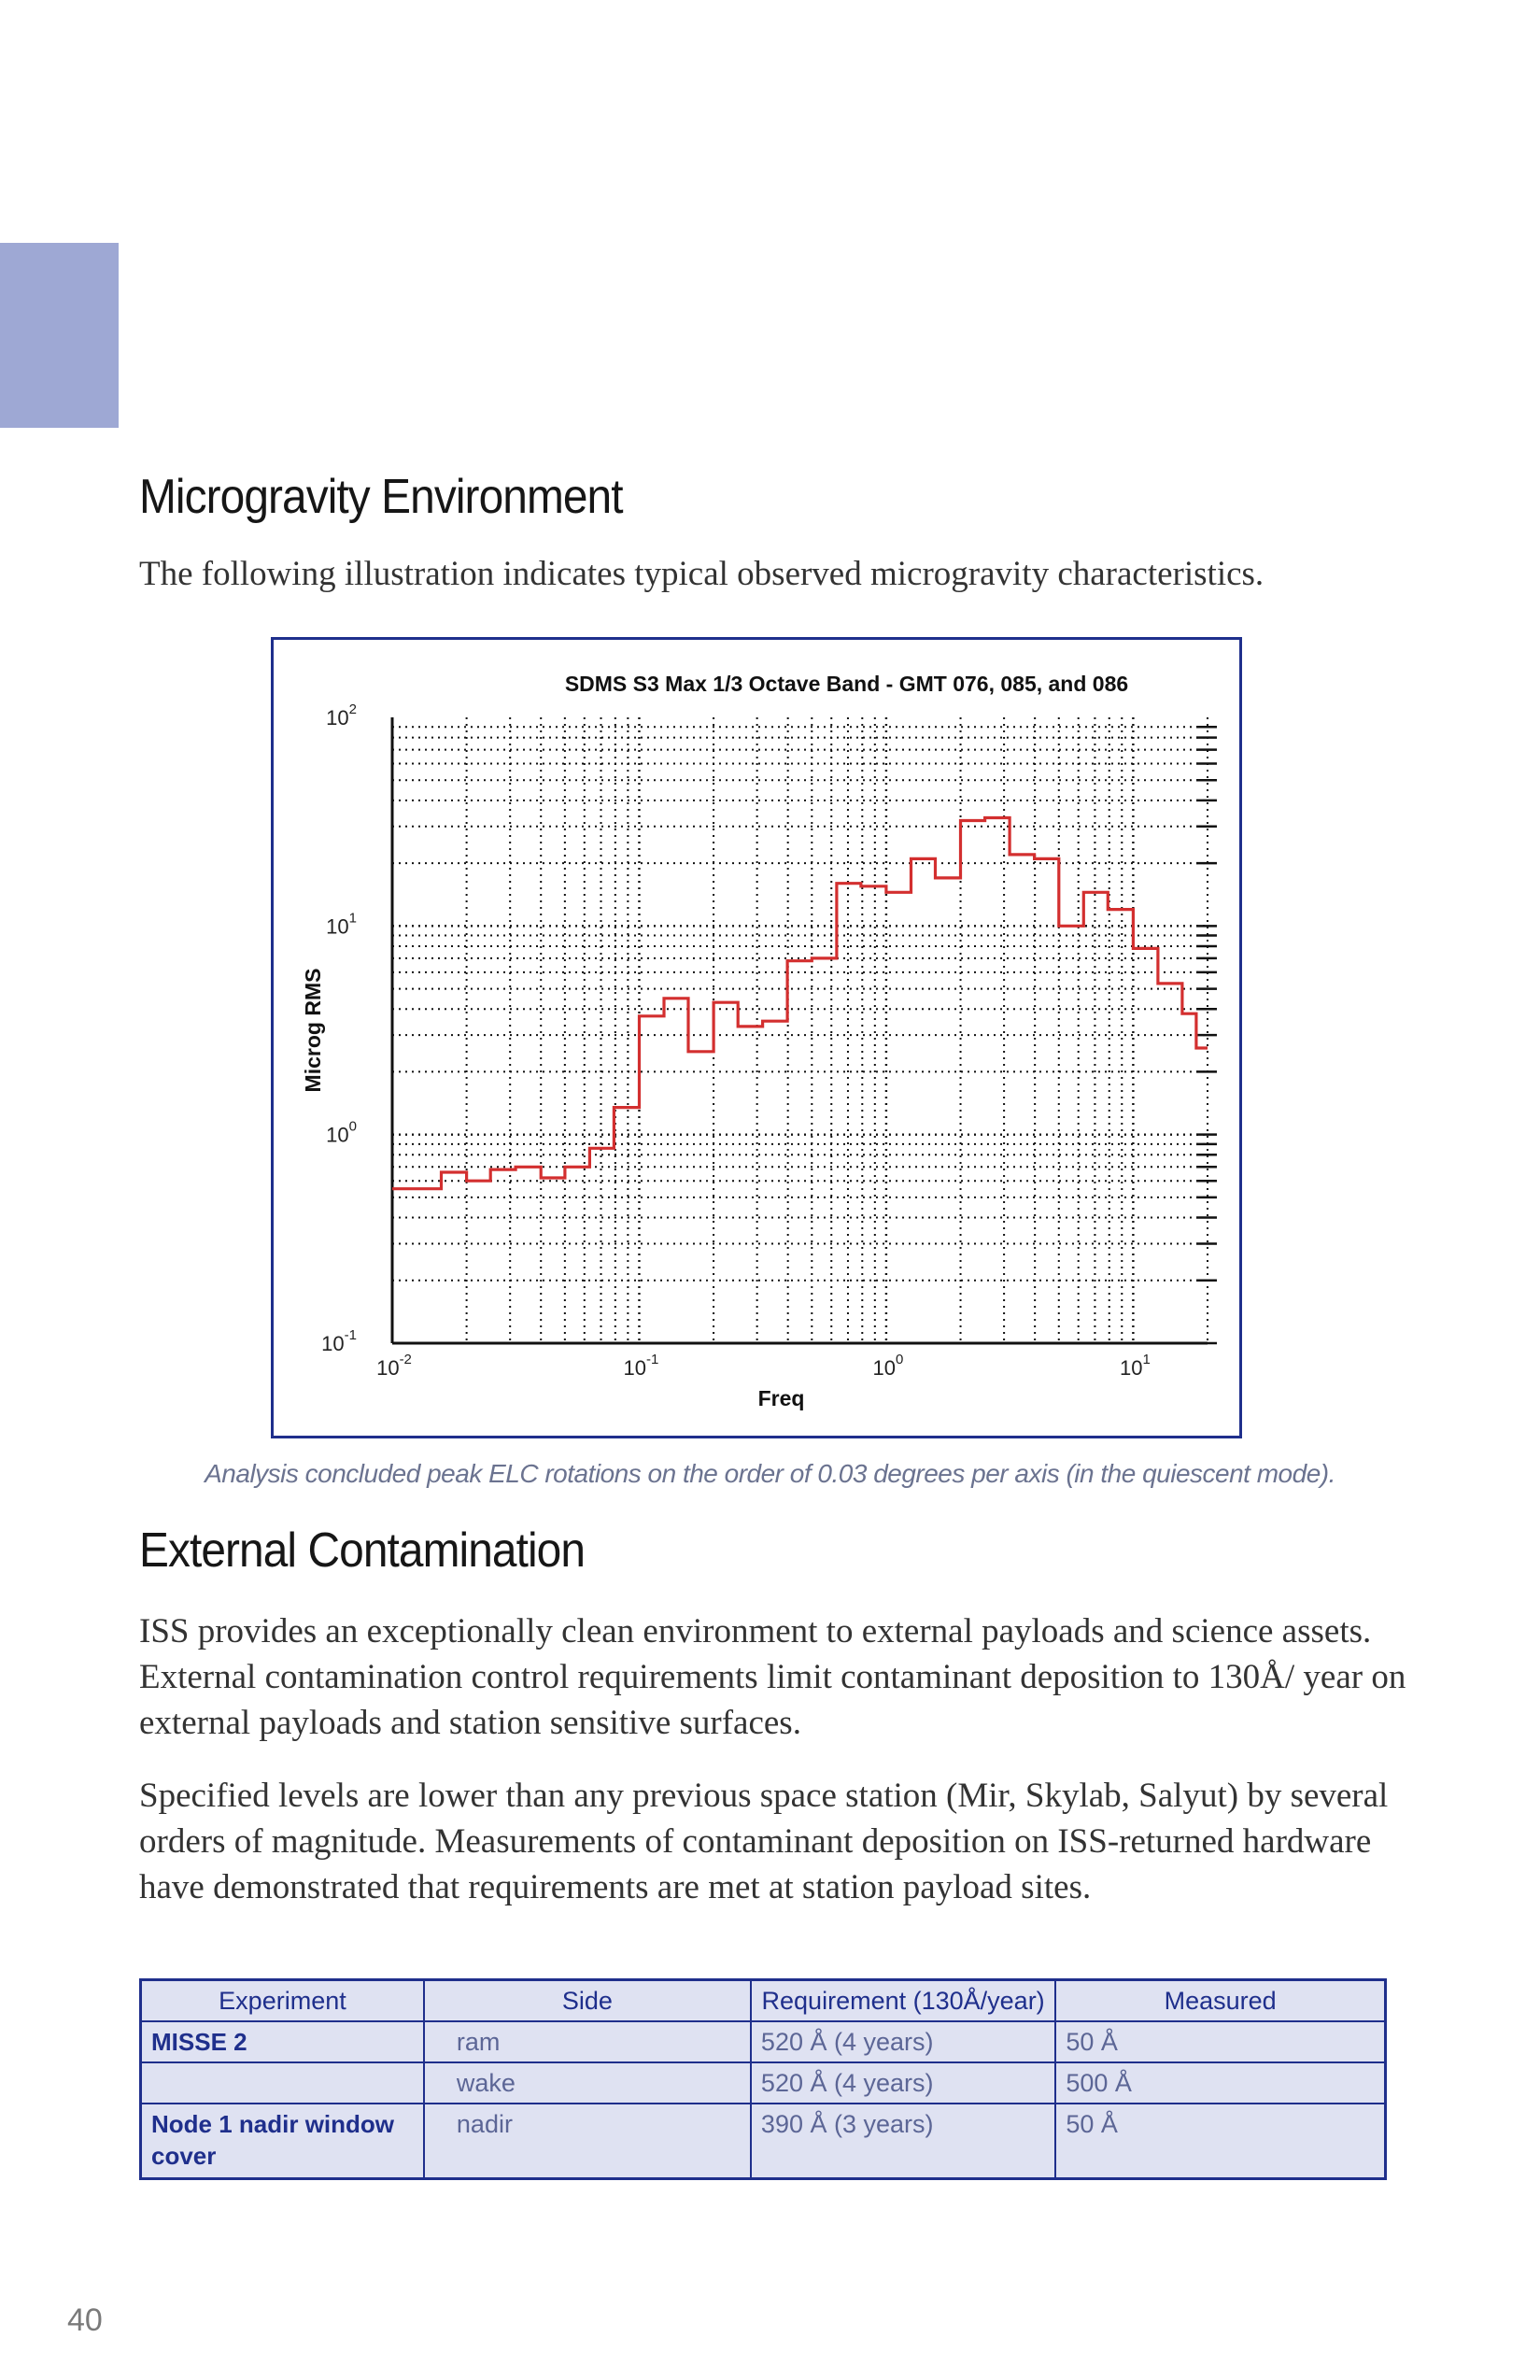 This screenshot has width=1540, height=2380. Describe the element at coordinates (641, 1366) in the screenshot. I see `x-tick-label: 10⁻¹` at that location.